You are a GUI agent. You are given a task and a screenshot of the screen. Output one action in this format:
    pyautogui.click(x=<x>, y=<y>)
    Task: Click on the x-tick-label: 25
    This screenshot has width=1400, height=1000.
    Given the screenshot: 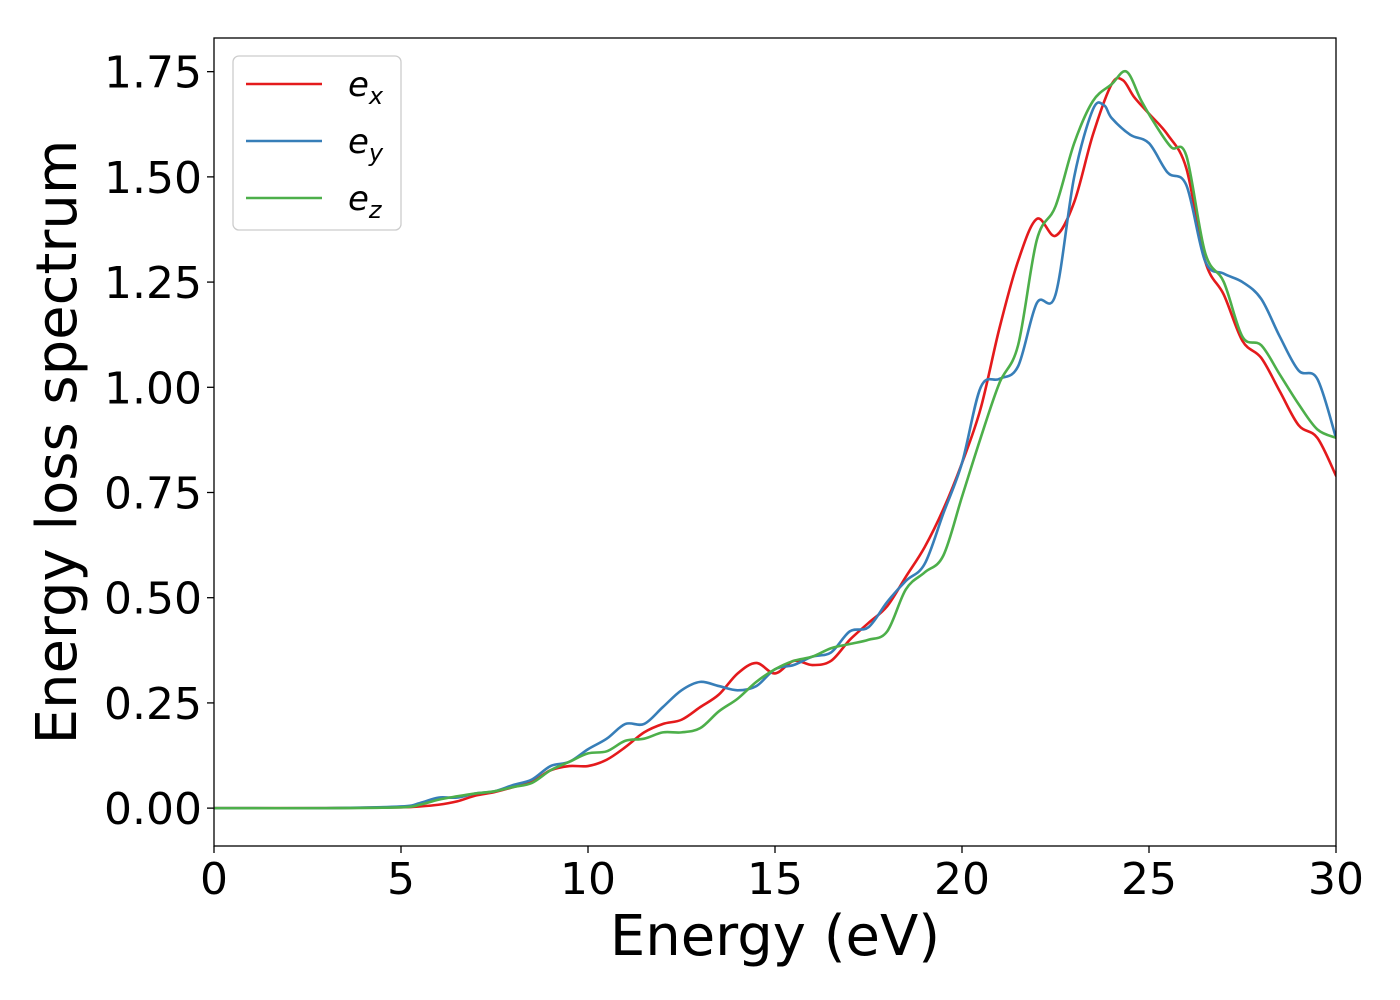 What is the action you would take?
    pyautogui.click(x=1149, y=879)
    